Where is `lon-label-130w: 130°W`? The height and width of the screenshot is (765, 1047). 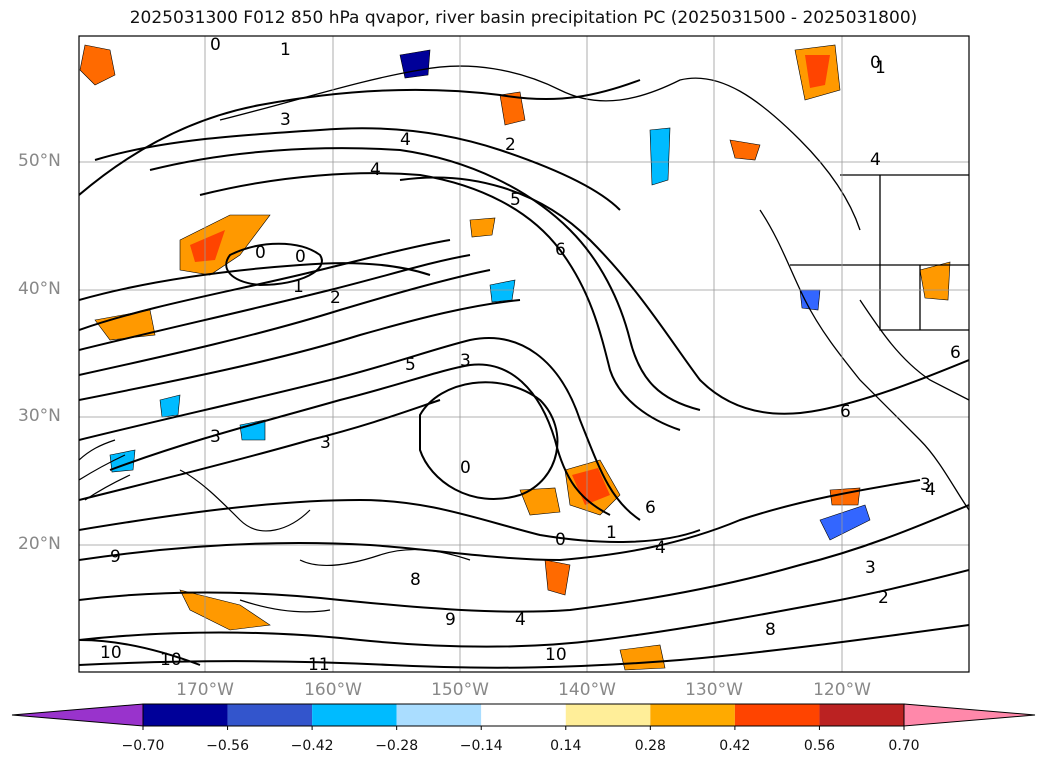
lon-label-130w: 130°W is located at coordinates (714, 690).